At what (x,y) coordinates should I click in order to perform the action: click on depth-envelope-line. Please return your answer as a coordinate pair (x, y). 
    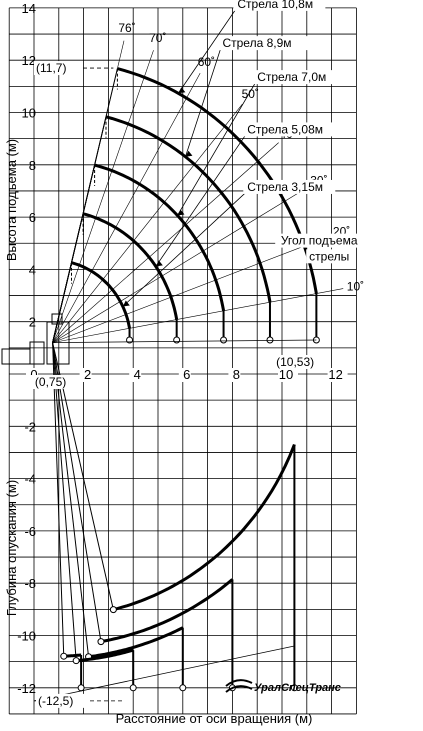
    Looking at the image, I should click on (164, 673).